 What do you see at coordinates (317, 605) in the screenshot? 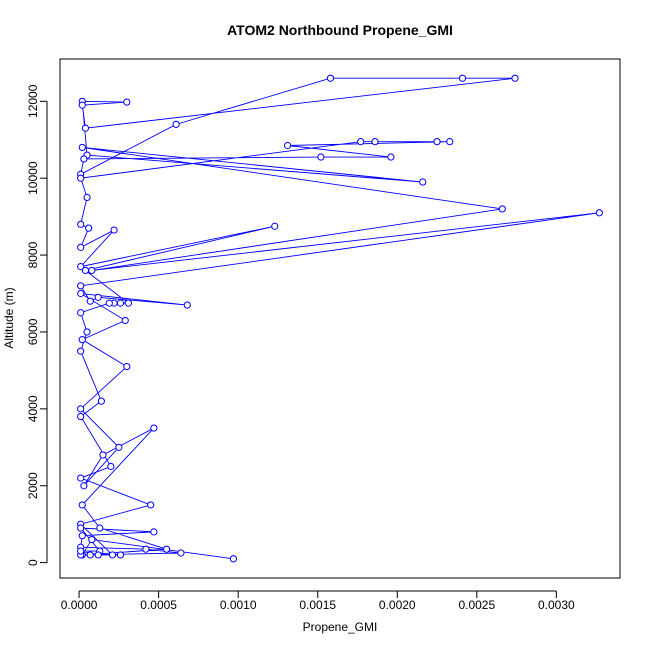
I see `x-tick-label: 0.0015` at bounding box center [317, 605].